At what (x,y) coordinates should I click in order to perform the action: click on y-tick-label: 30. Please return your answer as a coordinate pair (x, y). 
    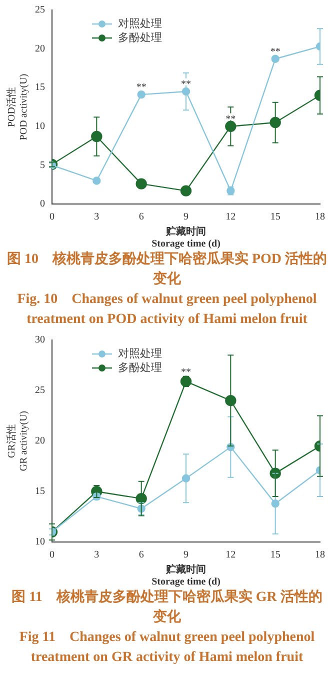
    Looking at the image, I should click on (40, 340).